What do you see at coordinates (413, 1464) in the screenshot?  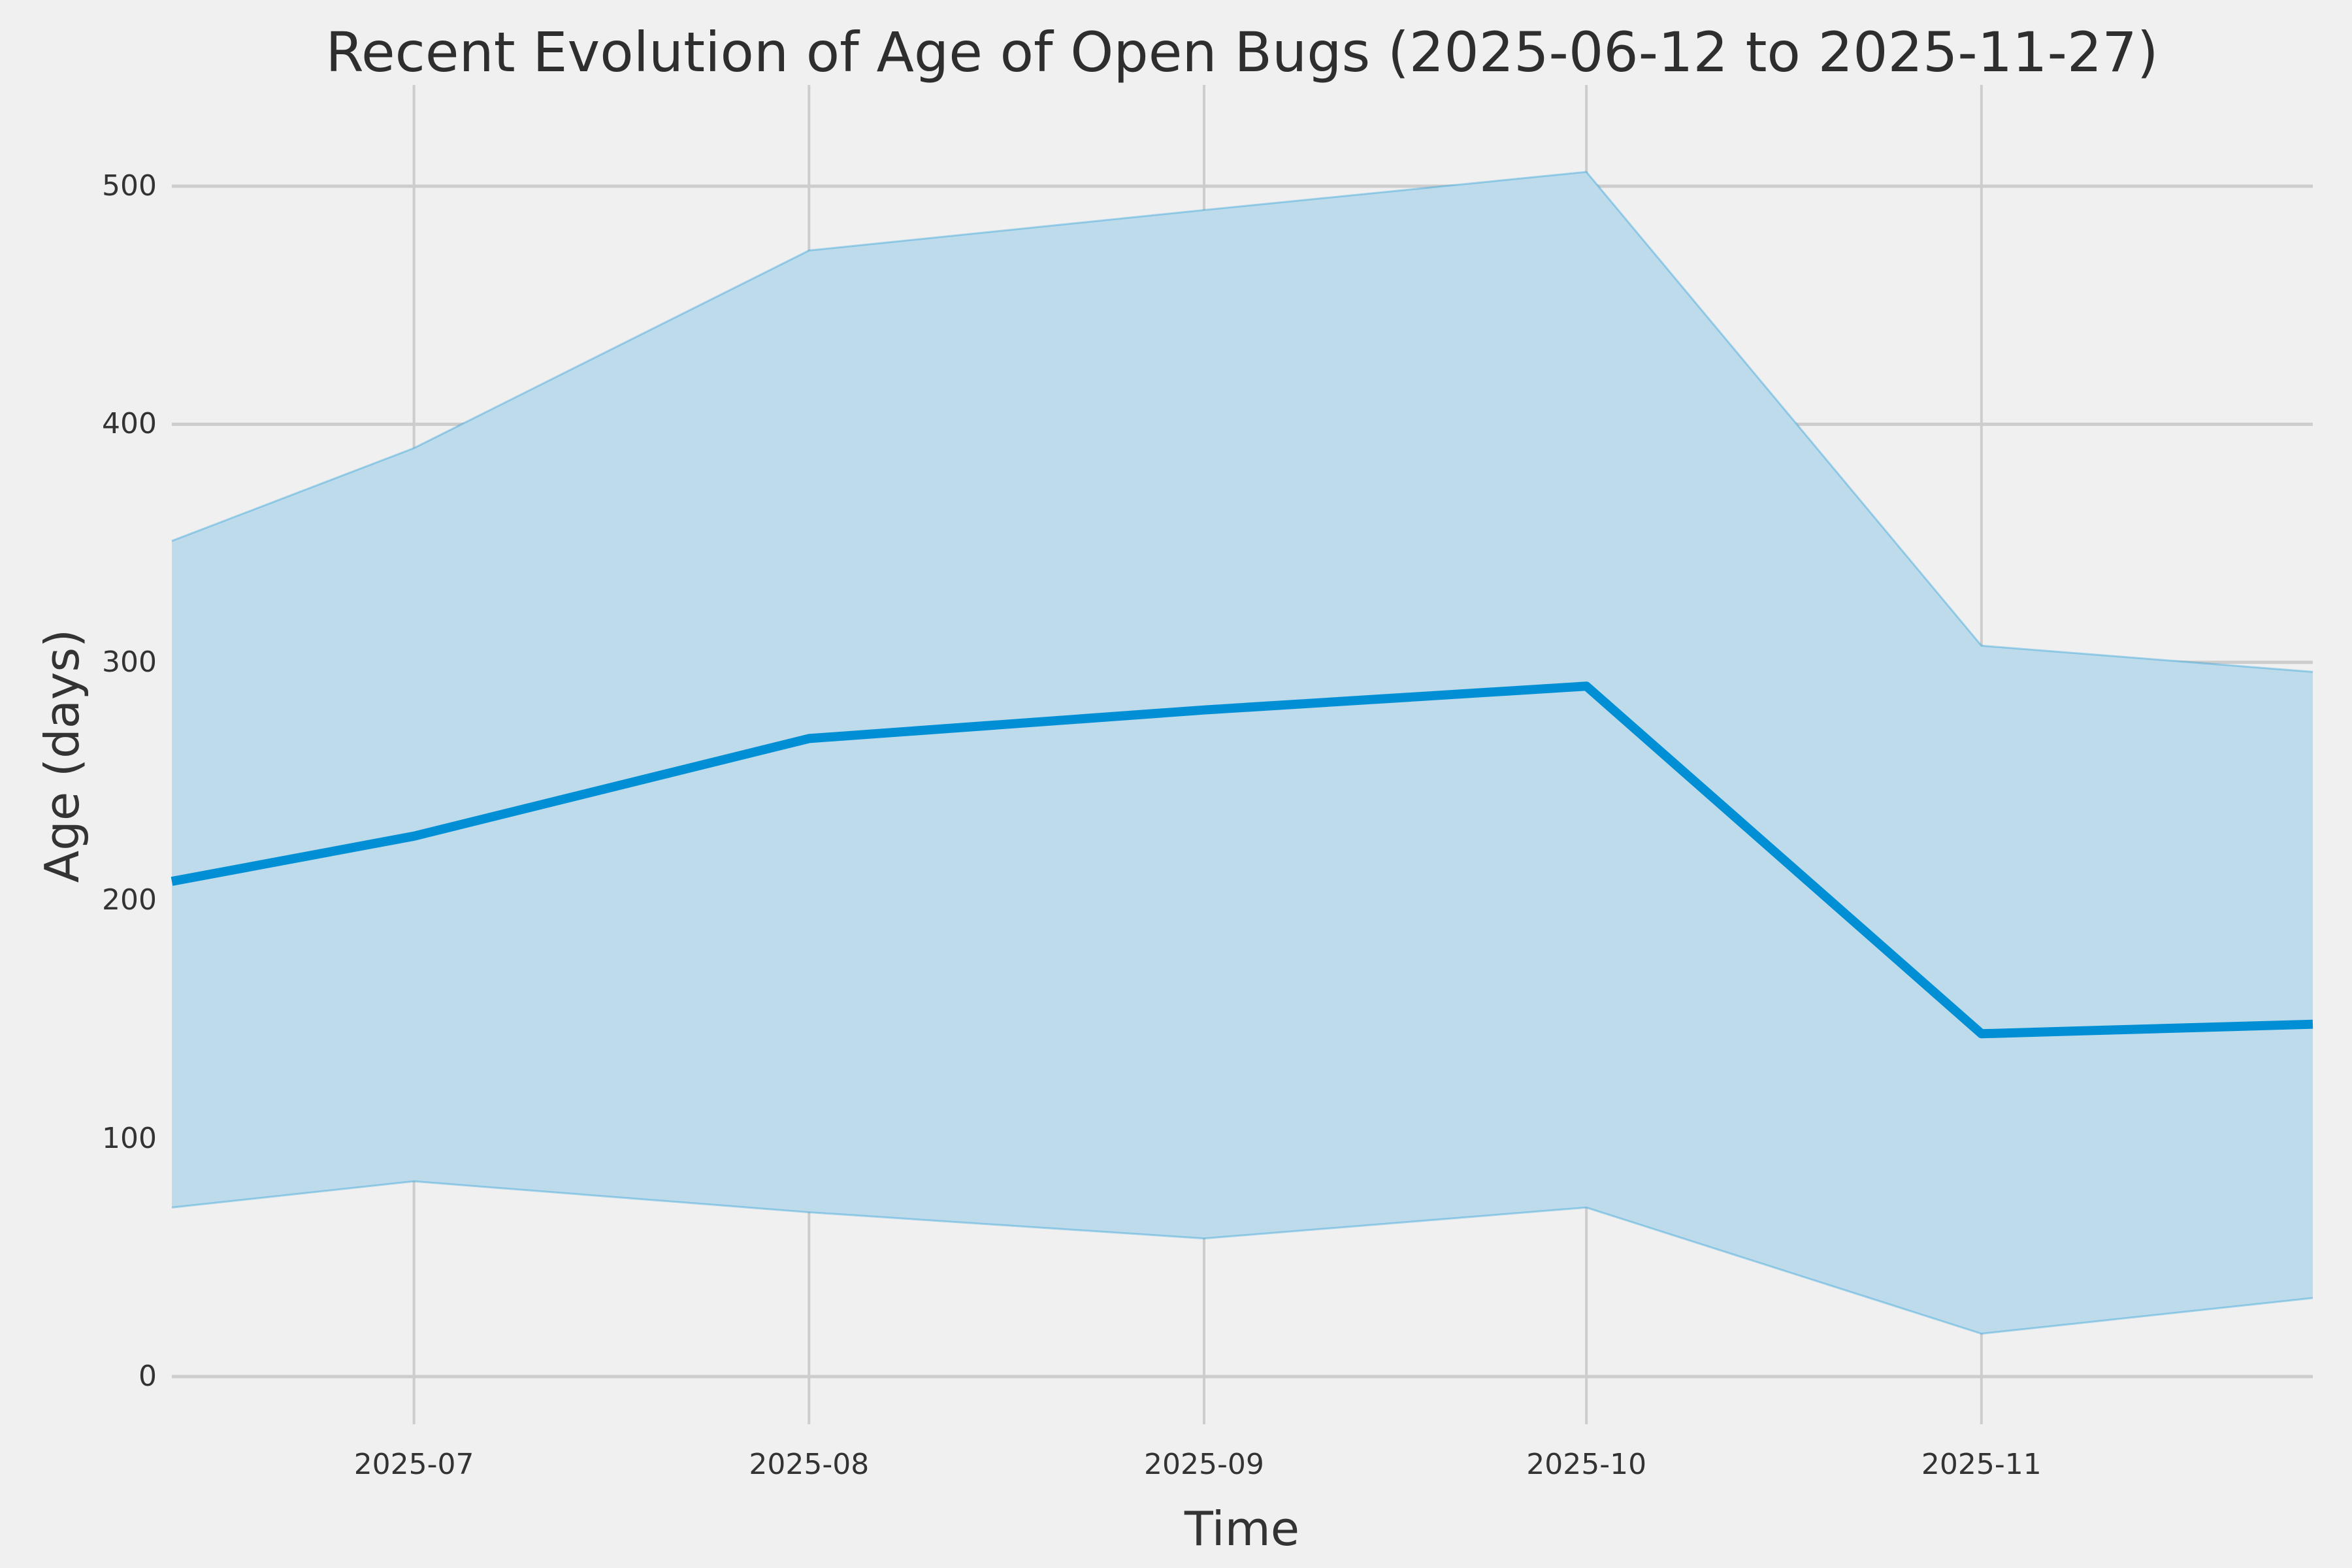 I see `x-tick-label: 2025-07` at bounding box center [413, 1464].